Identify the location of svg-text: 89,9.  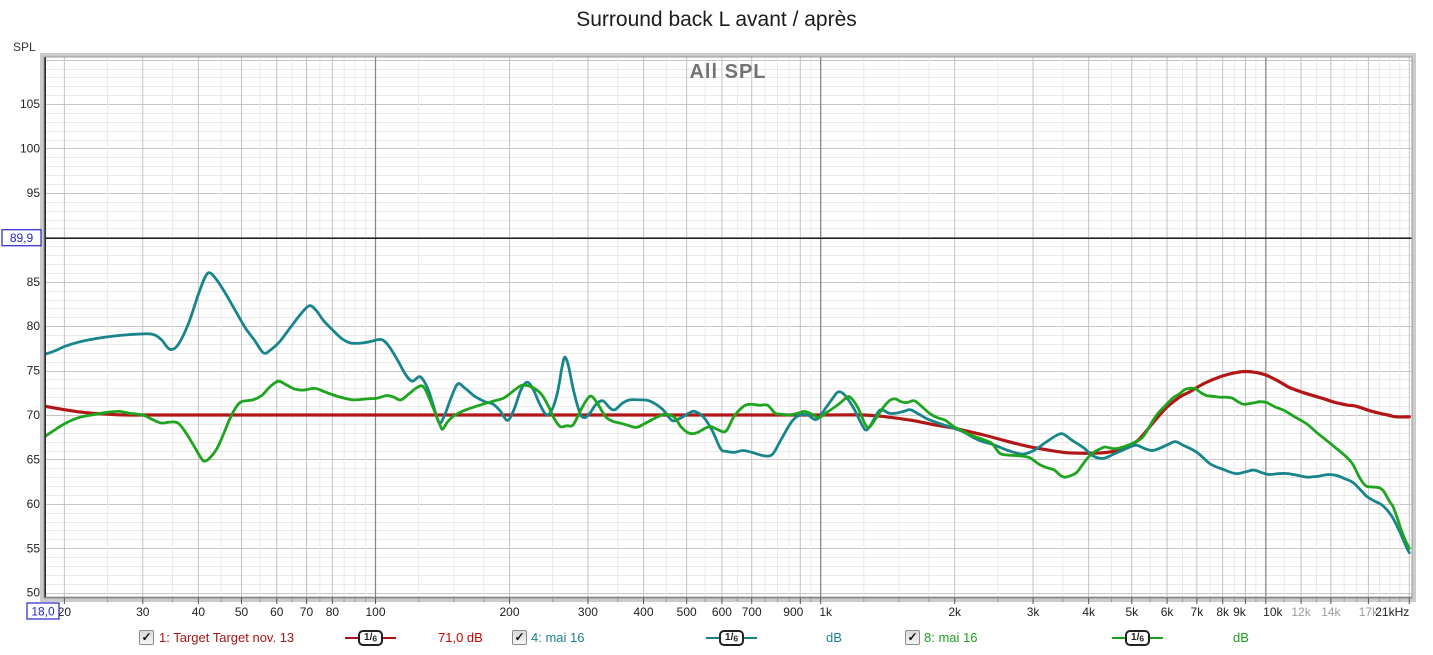
(22, 238).